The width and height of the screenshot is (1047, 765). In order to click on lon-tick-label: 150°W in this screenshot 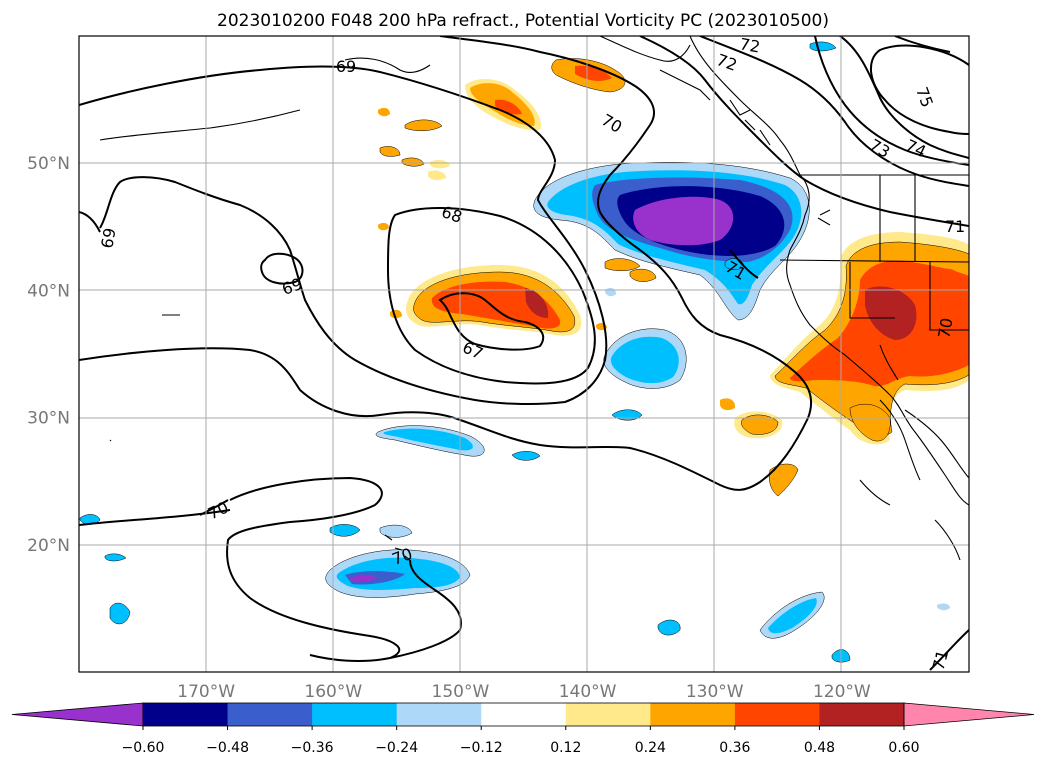, I will do `click(461, 692)`.